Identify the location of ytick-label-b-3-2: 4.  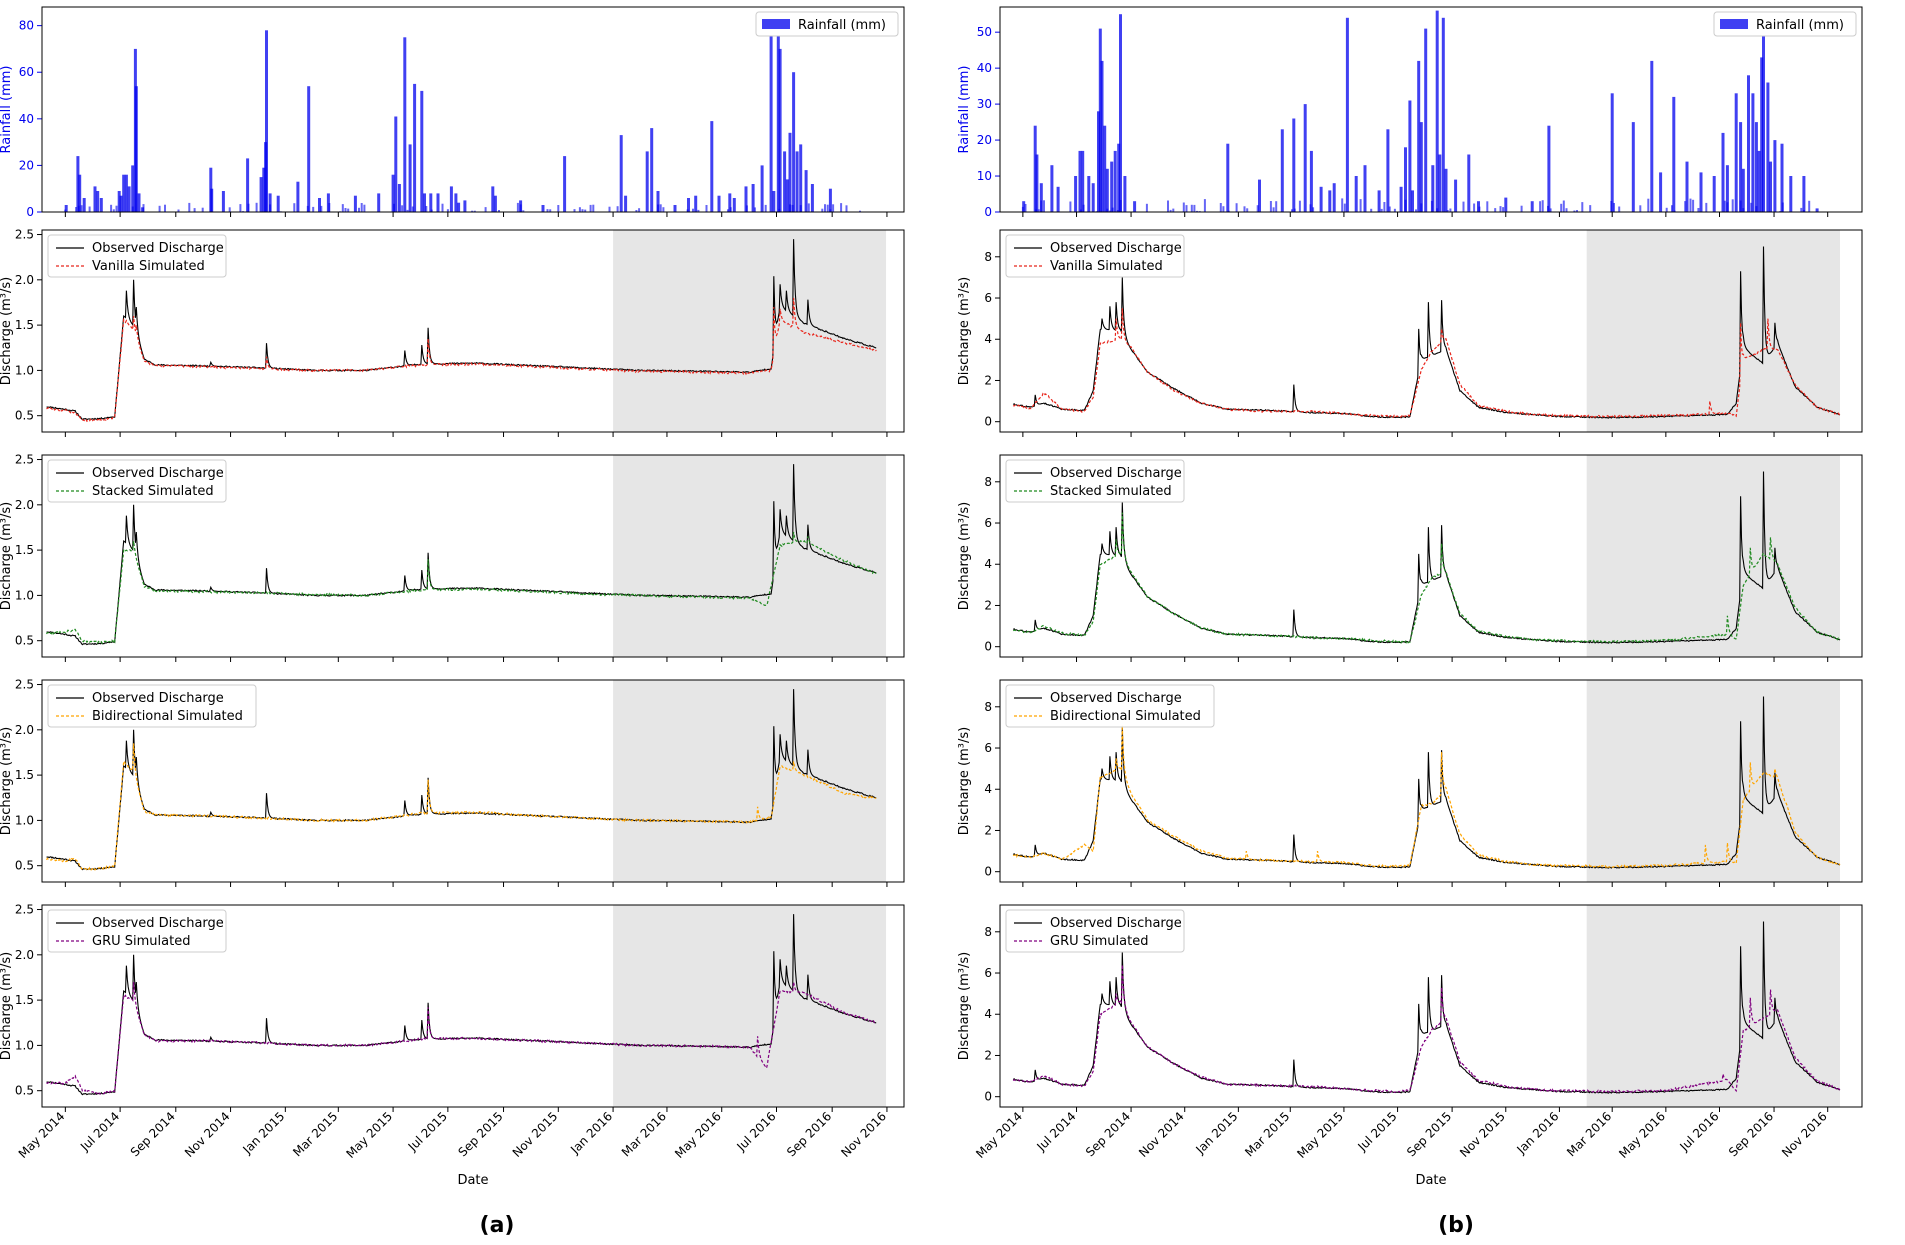
(988, 789).